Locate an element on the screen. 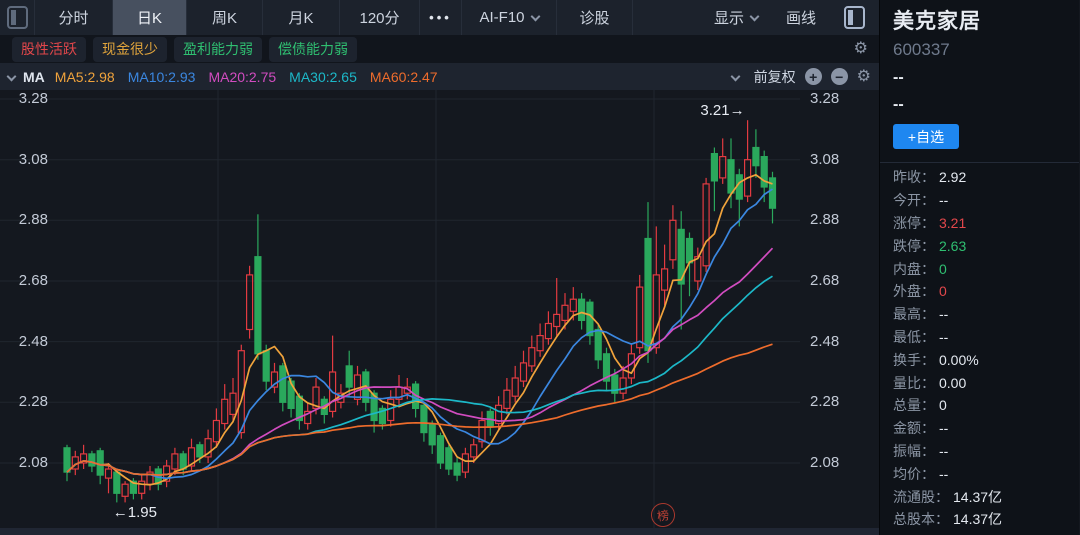  tab-more: ••• is located at coordinates (441, 17).